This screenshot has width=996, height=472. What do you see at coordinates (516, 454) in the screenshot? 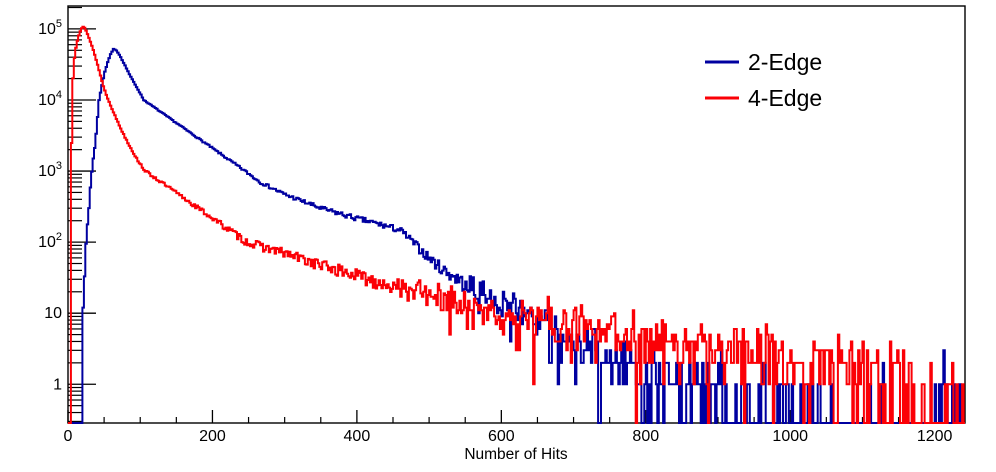
I see `x-axis-title: Number of Hits` at bounding box center [516, 454].